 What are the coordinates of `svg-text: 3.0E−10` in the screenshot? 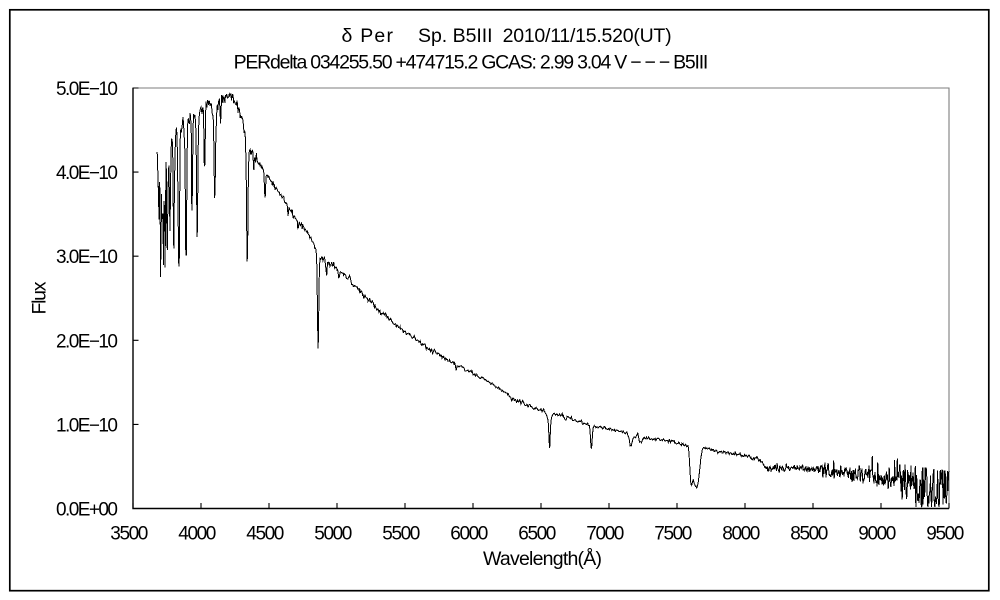 It's located at (87, 257).